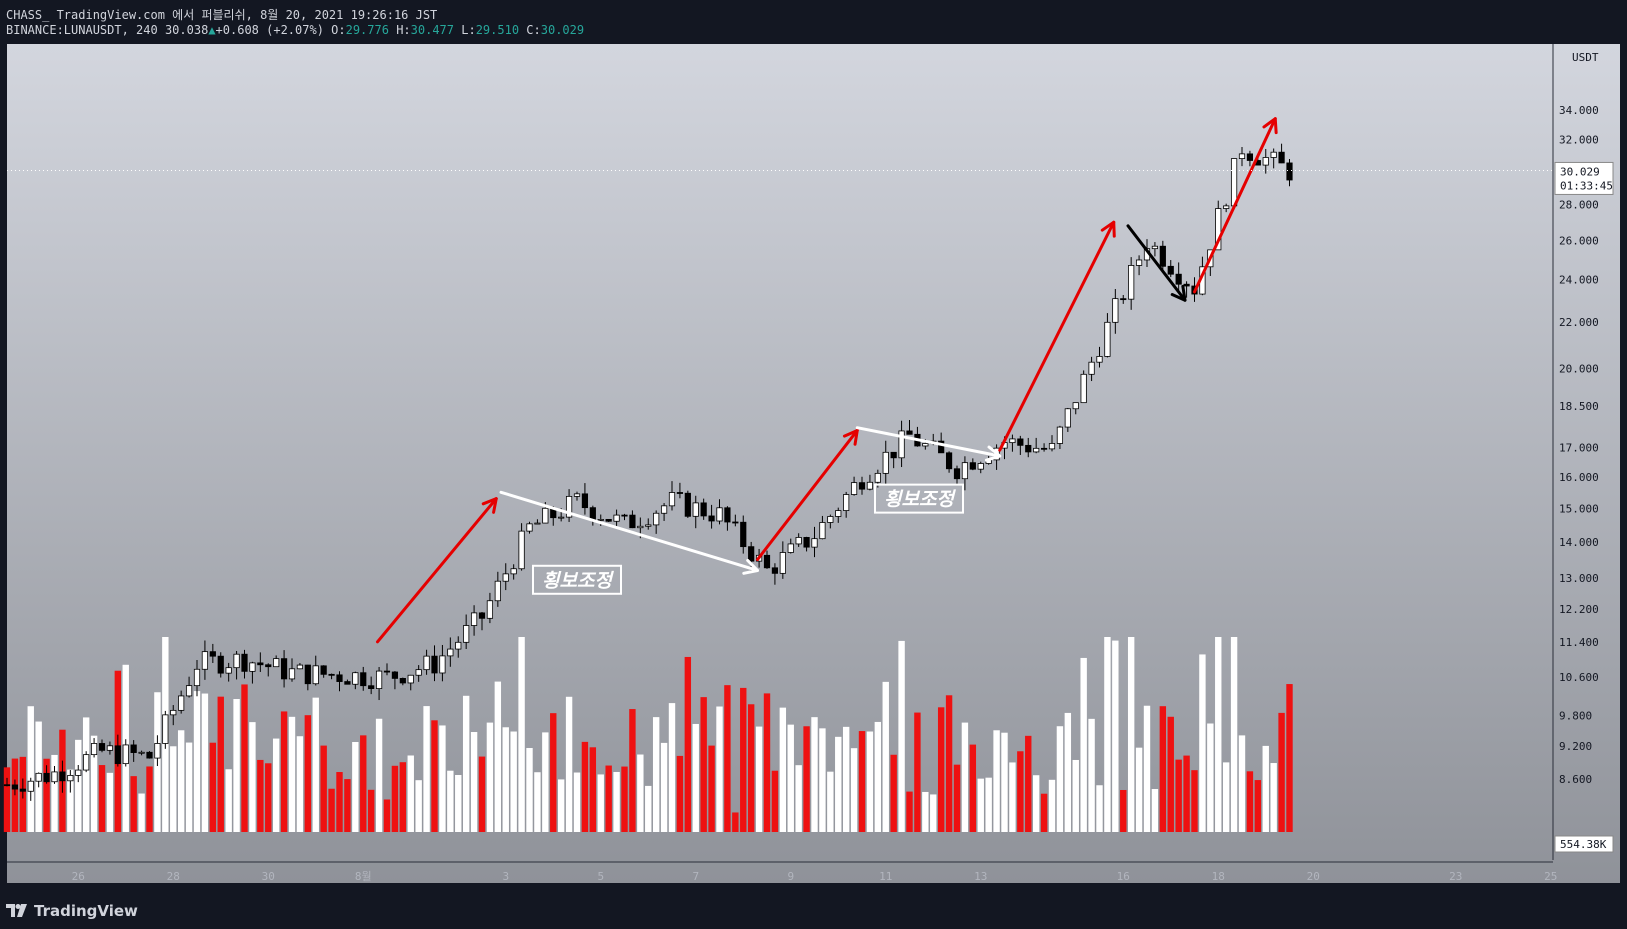 Image resolution: width=1627 pixels, height=929 pixels. Describe the element at coordinates (78, 876) in the screenshot. I see `time-tick-label: 26` at that location.